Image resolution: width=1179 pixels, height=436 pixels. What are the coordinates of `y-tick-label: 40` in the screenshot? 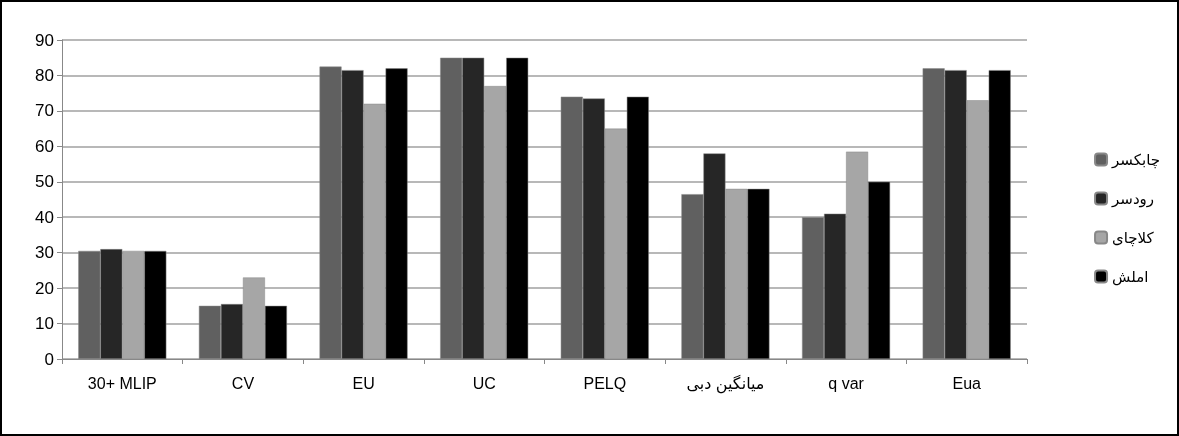 It's located at (44, 217).